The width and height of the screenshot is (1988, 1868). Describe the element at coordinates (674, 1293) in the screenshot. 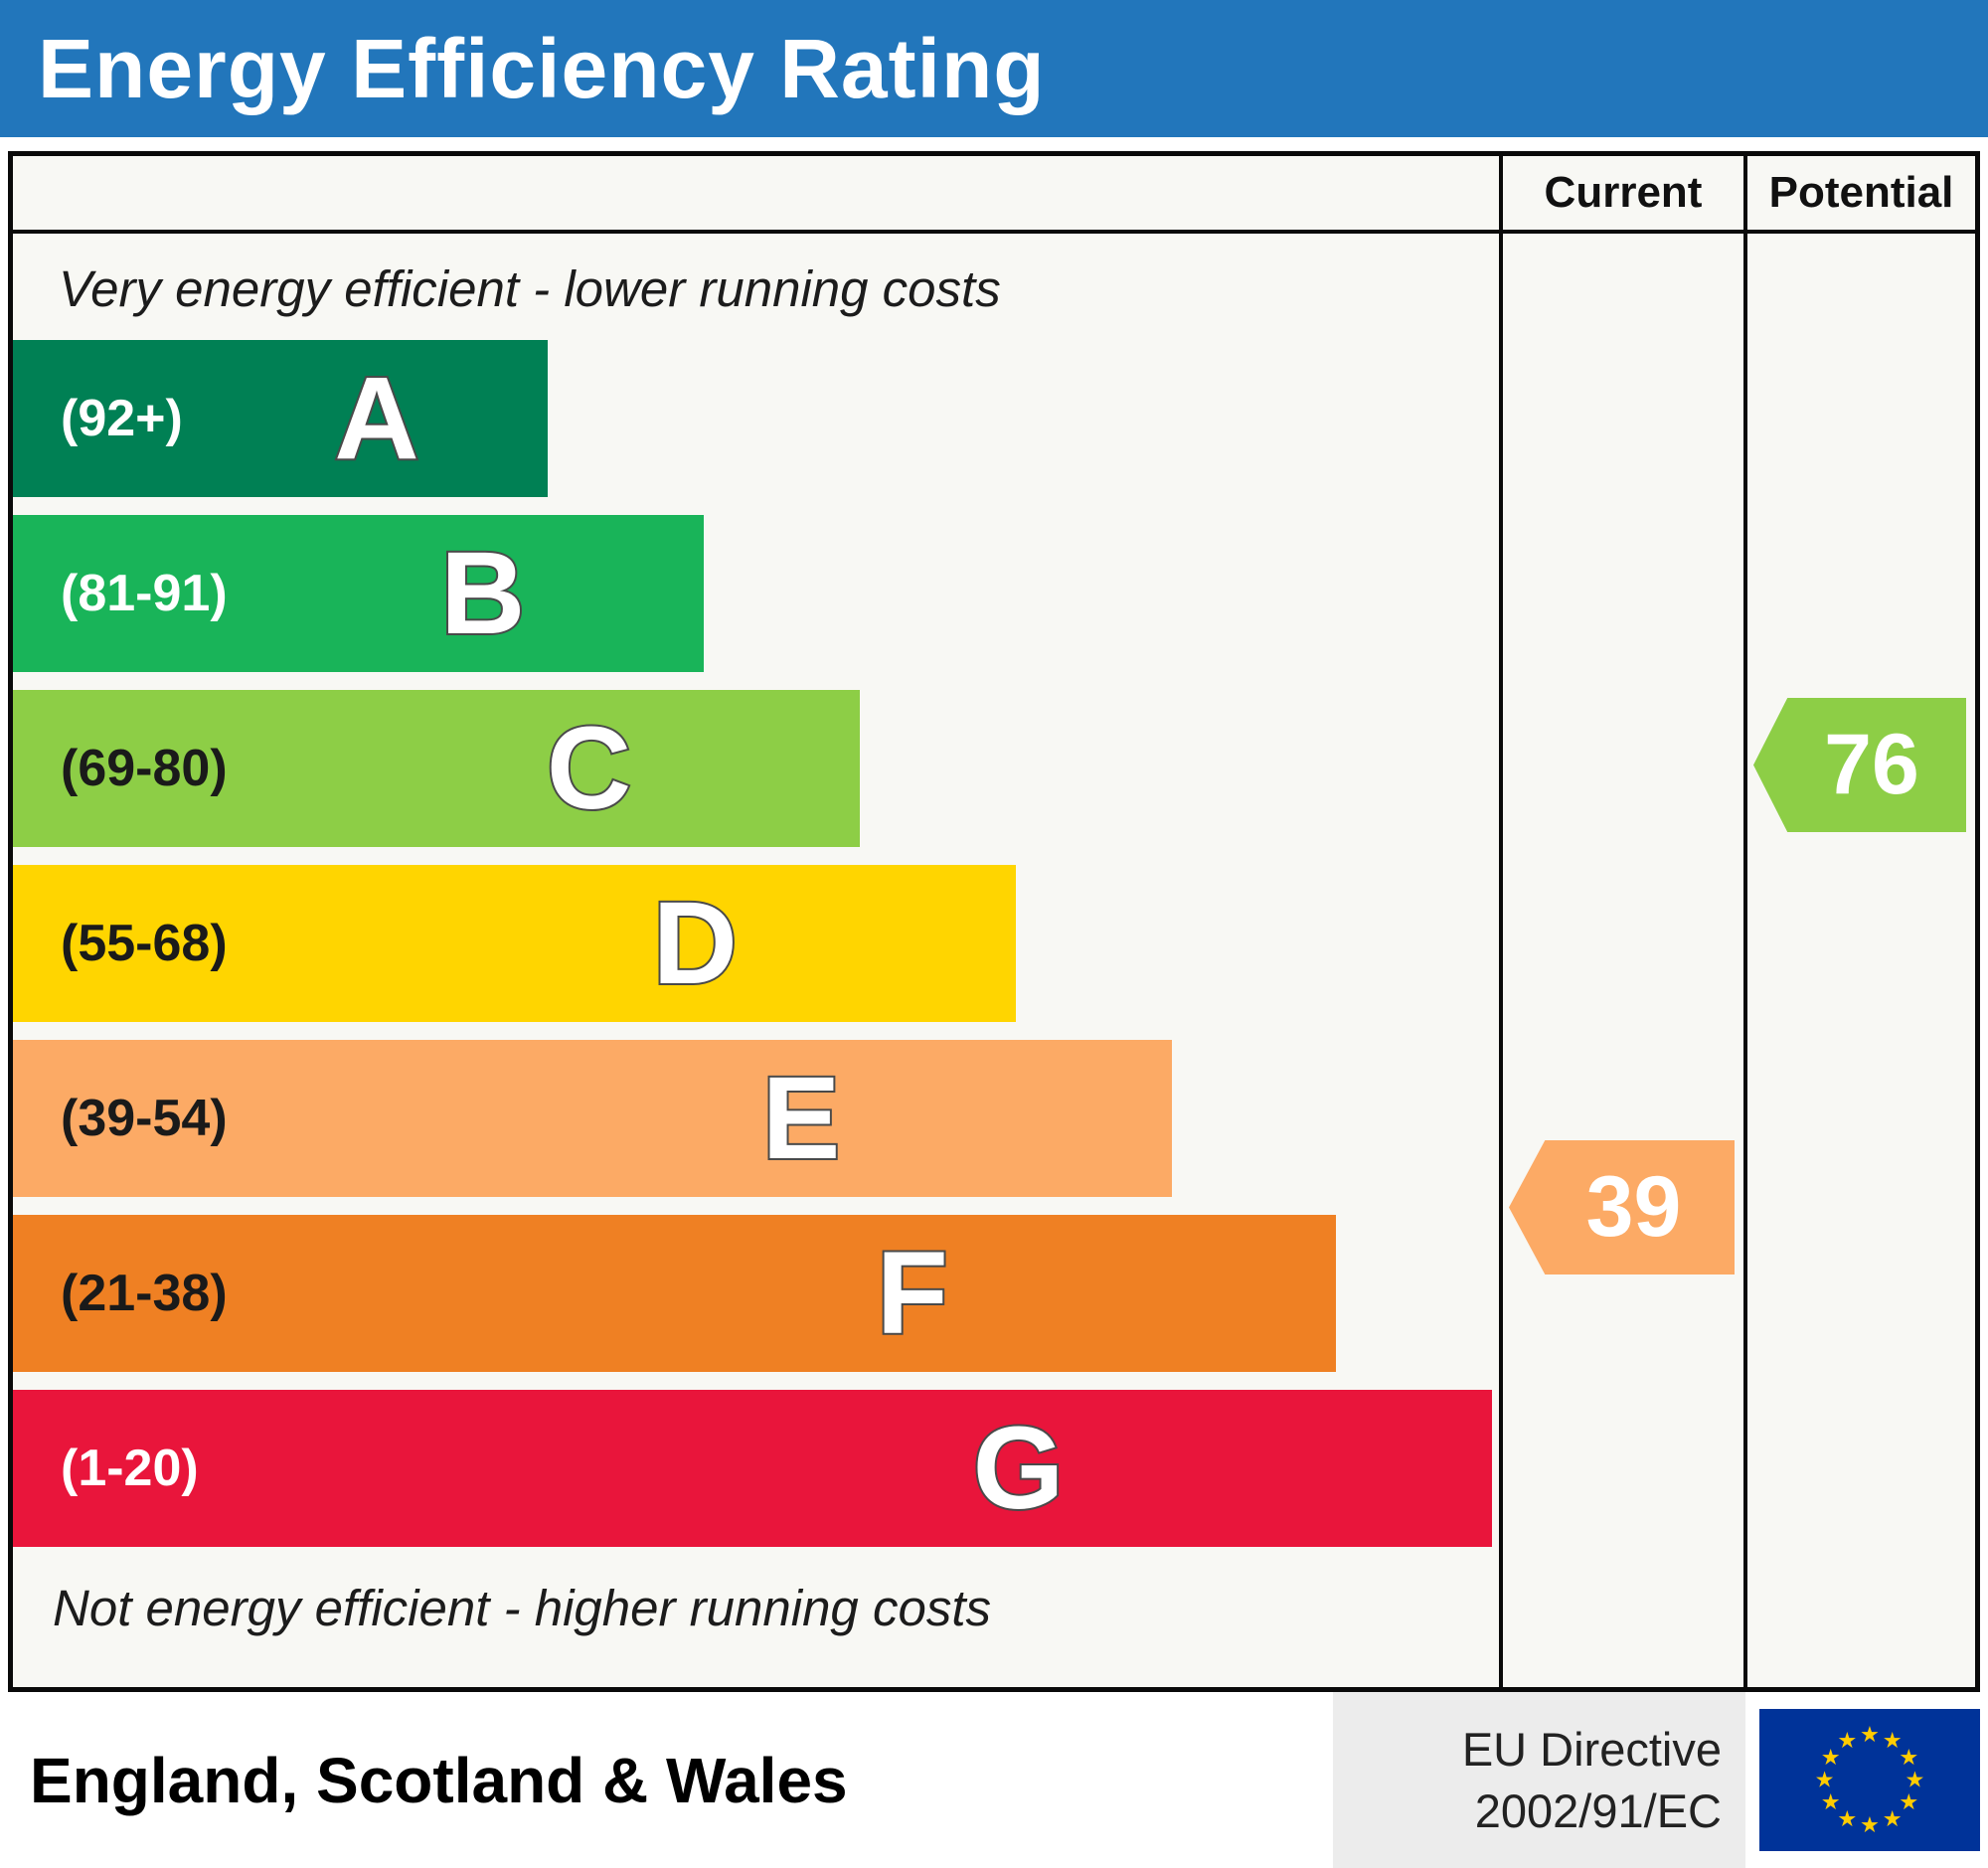

I see `band-bar-f: (21-38) F` at that location.